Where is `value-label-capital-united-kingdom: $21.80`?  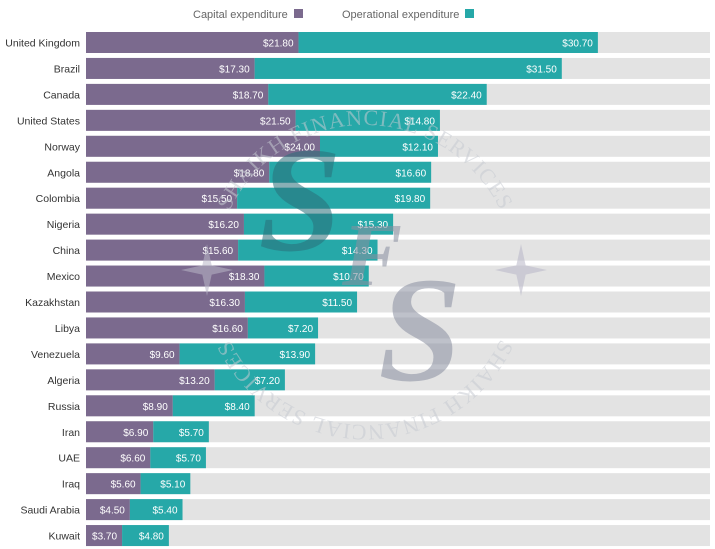
value-label-capital-united-kingdom: $21.80 is located at coordinates (278, 44).